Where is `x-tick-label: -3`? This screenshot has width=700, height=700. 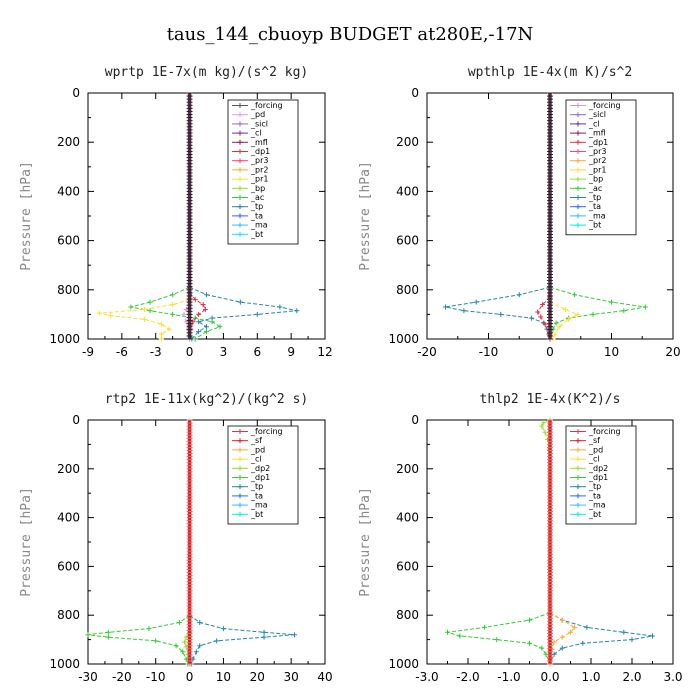 x-tick-label: -3 is located at coordinates (156, 352).